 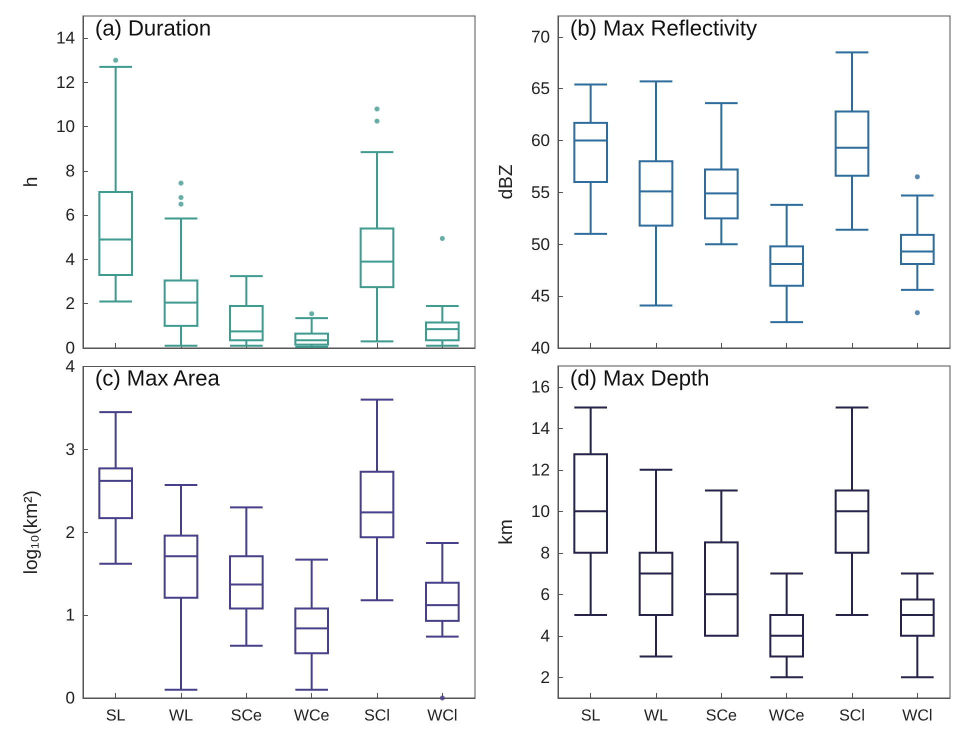 I want to click on y-tick-label: 3, so click(x=70, y=449).